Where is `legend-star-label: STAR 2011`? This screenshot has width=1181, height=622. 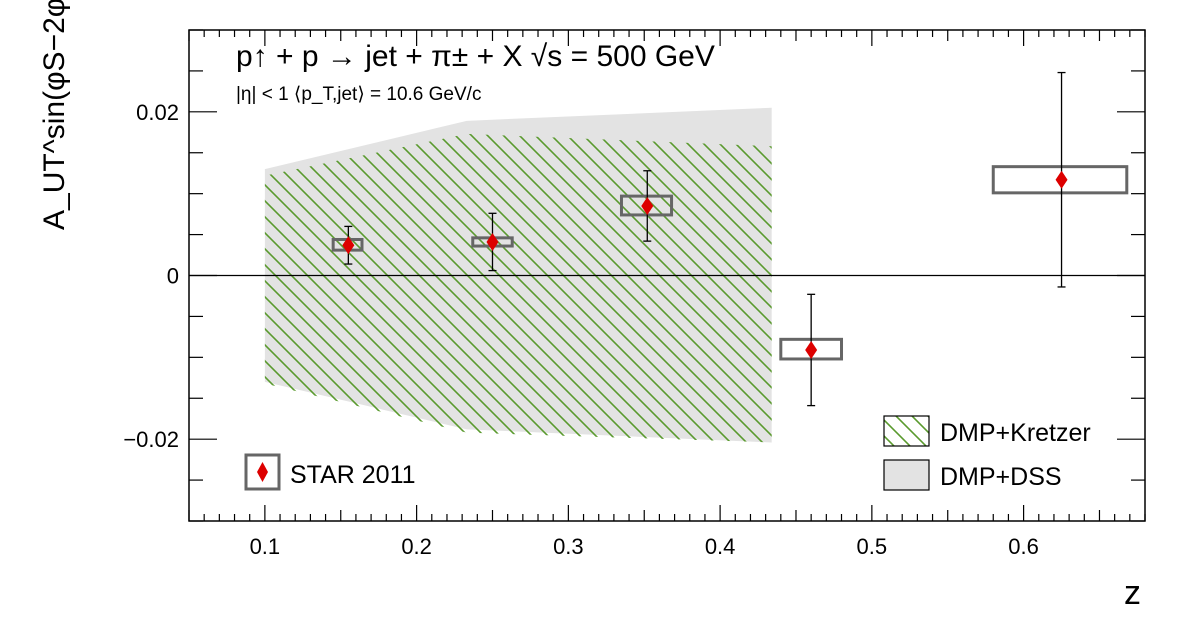 legend-star-label: STAR 2011 is located at coordinates (353, 475).